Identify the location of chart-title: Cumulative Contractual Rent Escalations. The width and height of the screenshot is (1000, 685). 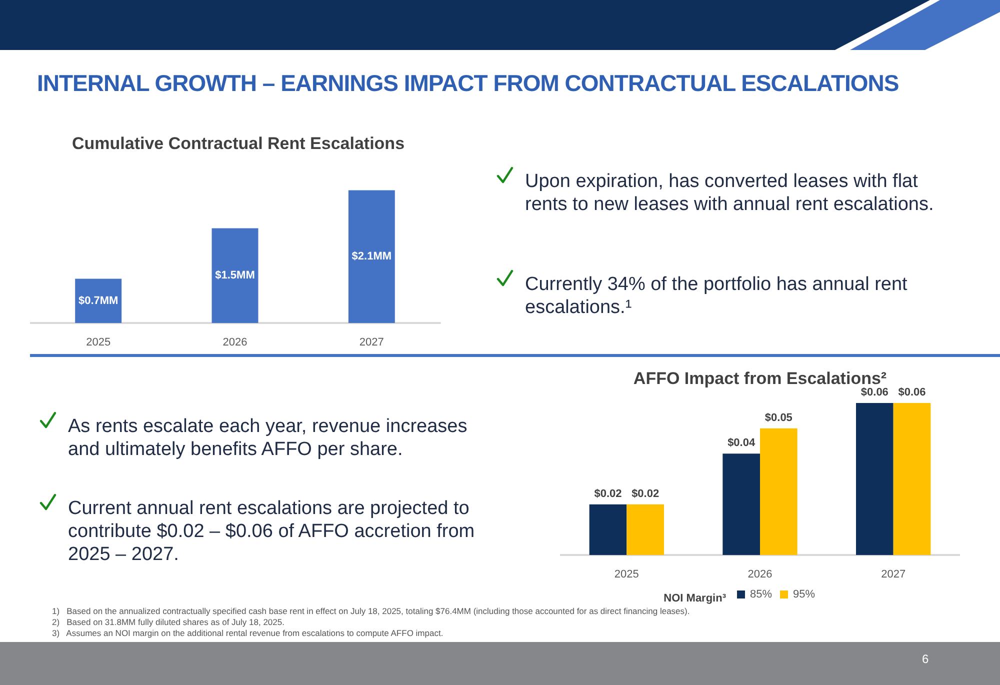
(238, 143).